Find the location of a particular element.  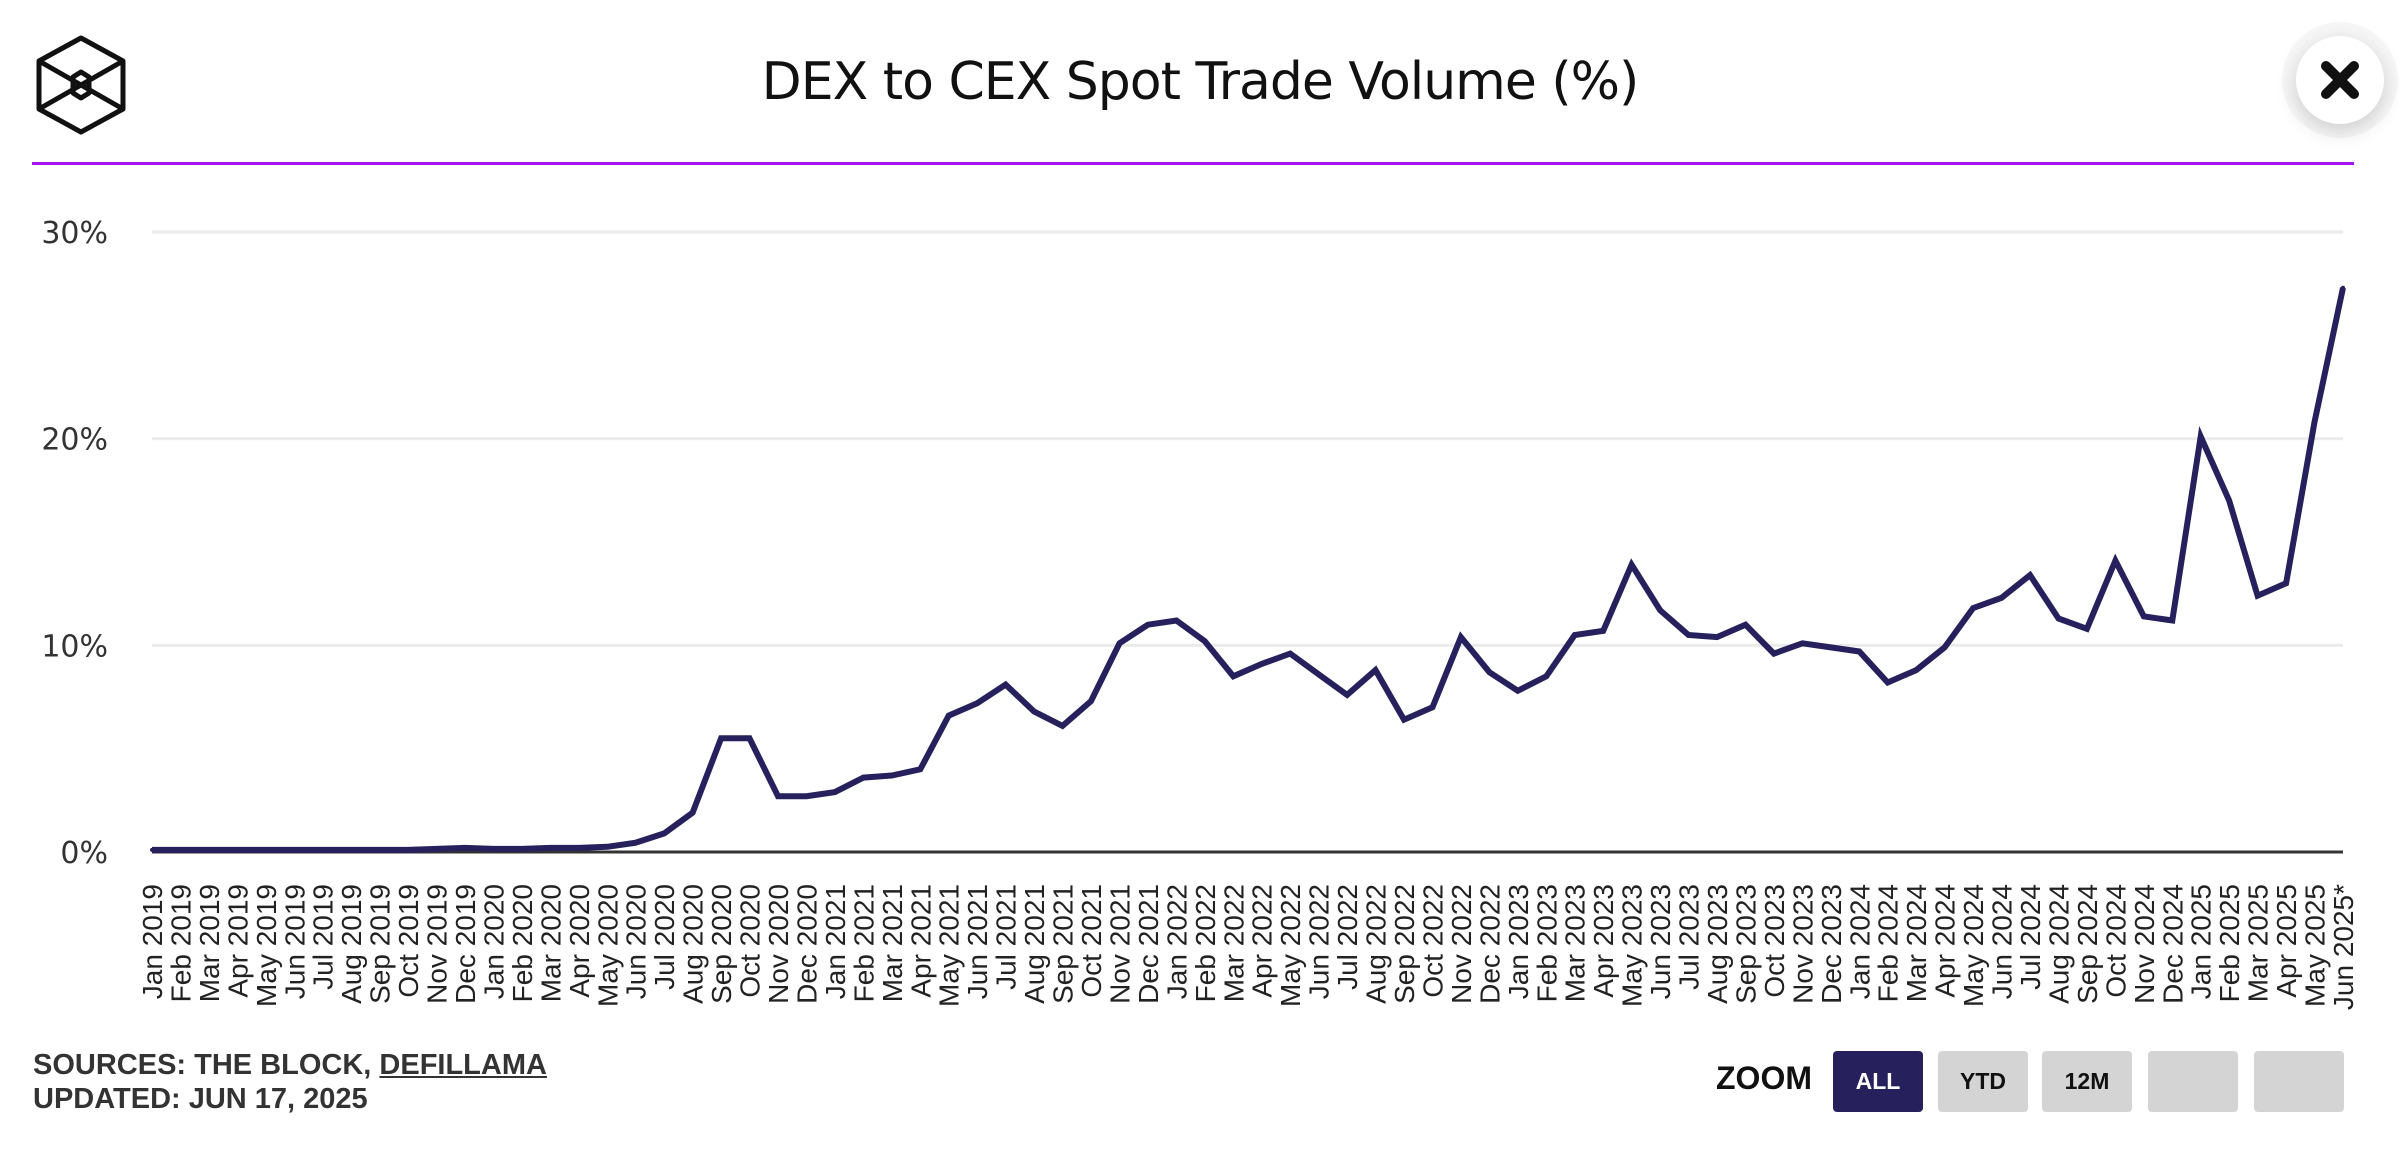

the-block-logo-icon is located at coordinates (81, 85).